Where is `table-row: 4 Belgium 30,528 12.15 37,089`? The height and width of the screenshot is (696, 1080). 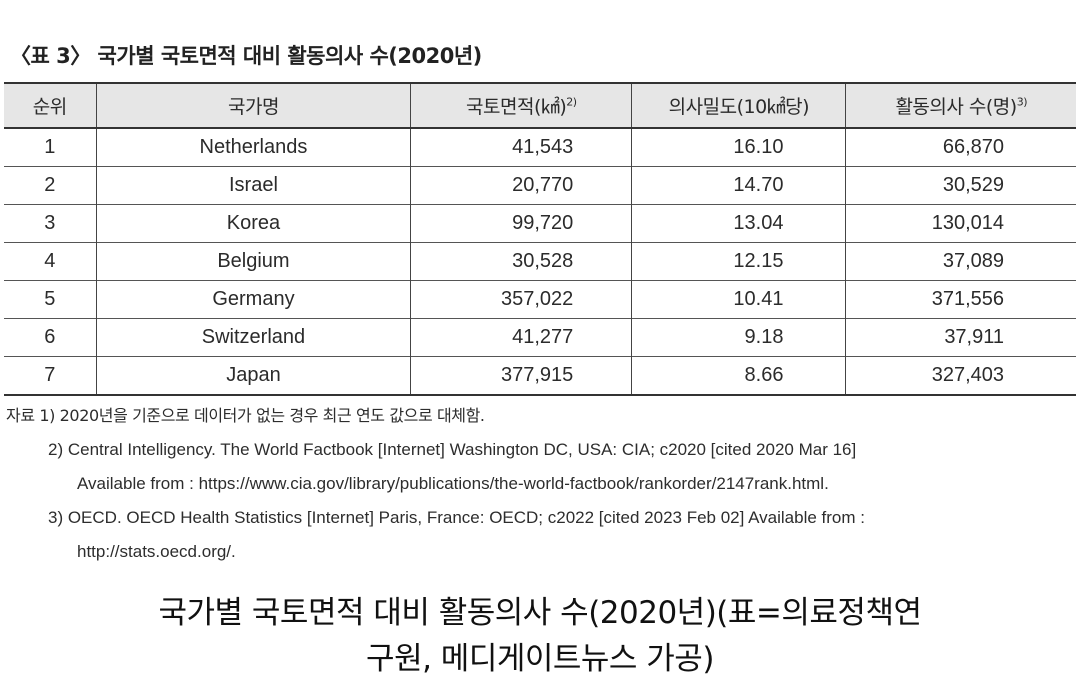
table-row: 4 Belgium 30,528 12.15 37,089 is located at coordinates (540, 261).